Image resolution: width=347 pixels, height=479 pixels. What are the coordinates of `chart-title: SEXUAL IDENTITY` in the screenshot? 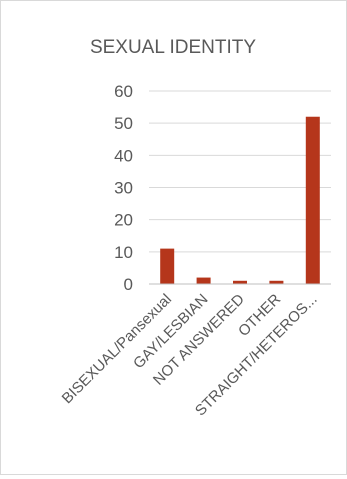 It's located at (173, 47).